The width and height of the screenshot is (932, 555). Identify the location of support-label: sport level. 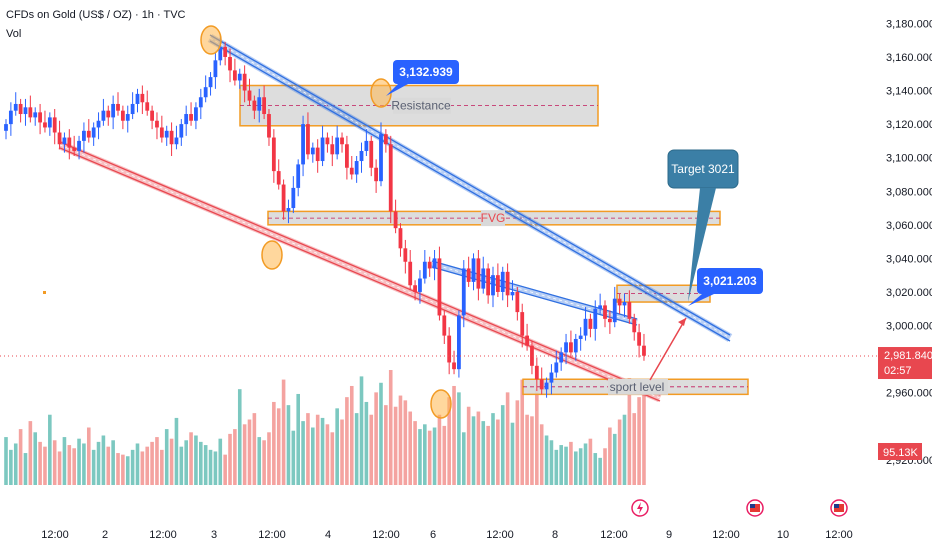
(637, 387).